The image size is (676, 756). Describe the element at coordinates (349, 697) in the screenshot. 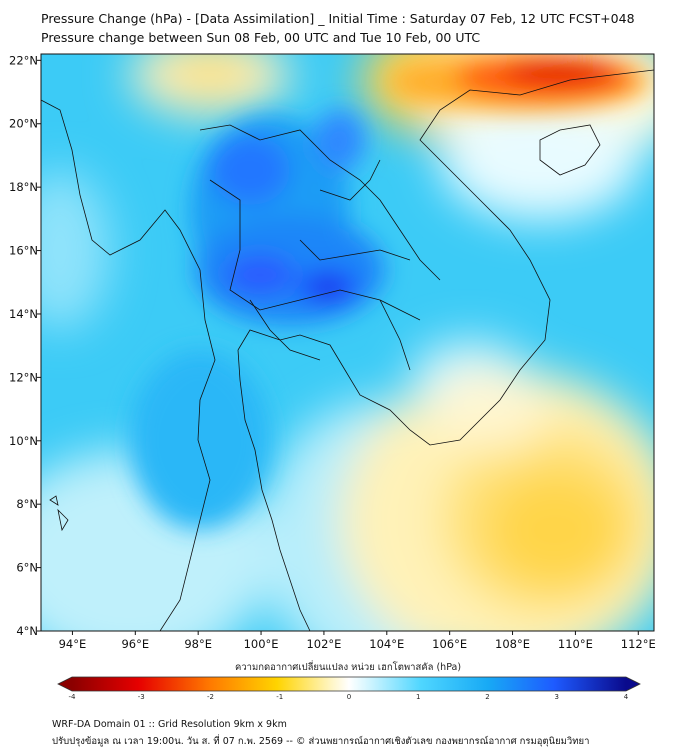

I see `colorbar-tick-label: 0` at that location.